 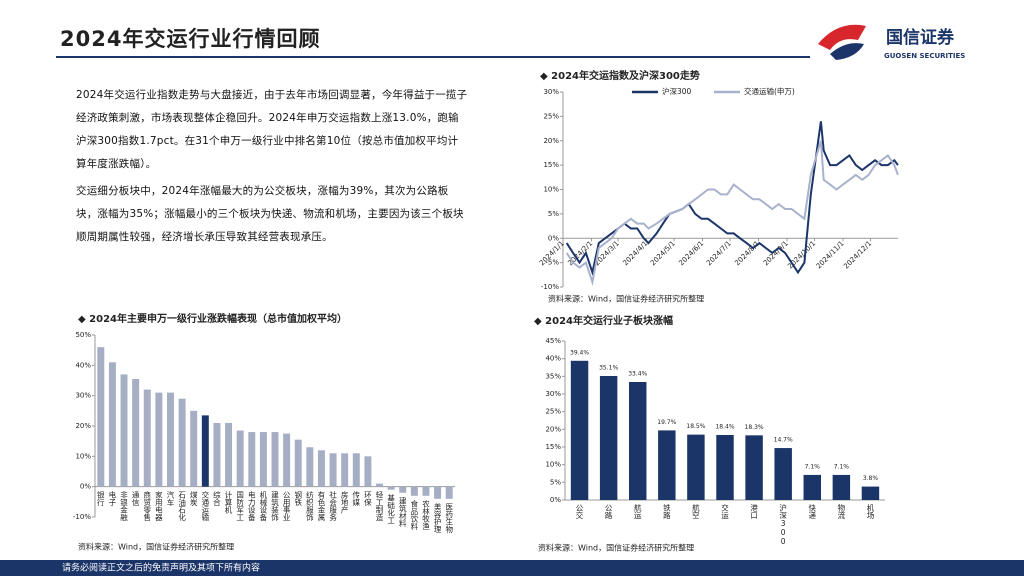 I want to click on x-tick-label: 电力设备, so click(x=251, y=505).